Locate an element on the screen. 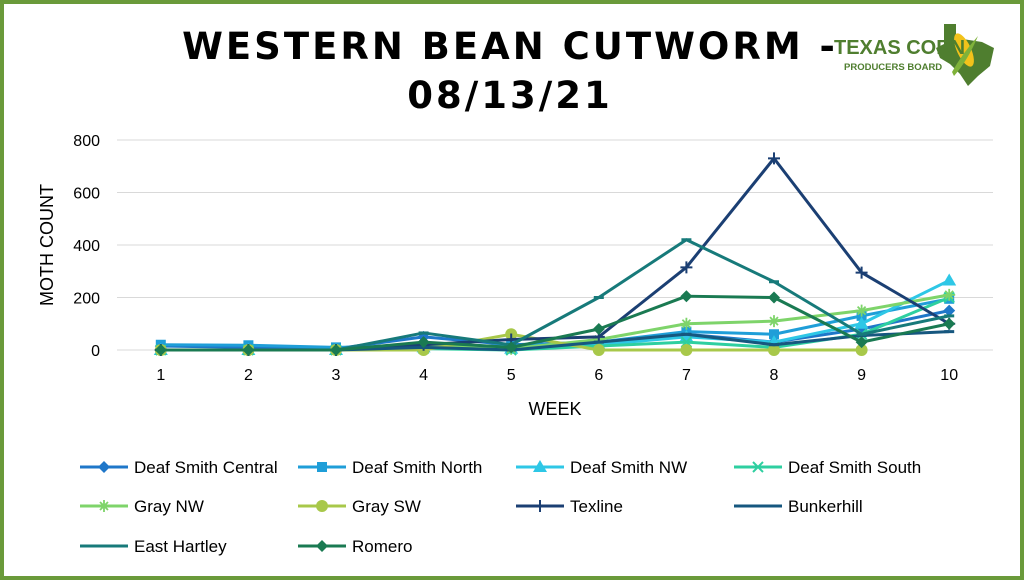 The height and width of the screenshot is (580, 1024). x-tick-label: 10 is located at coordinates (949, 375).